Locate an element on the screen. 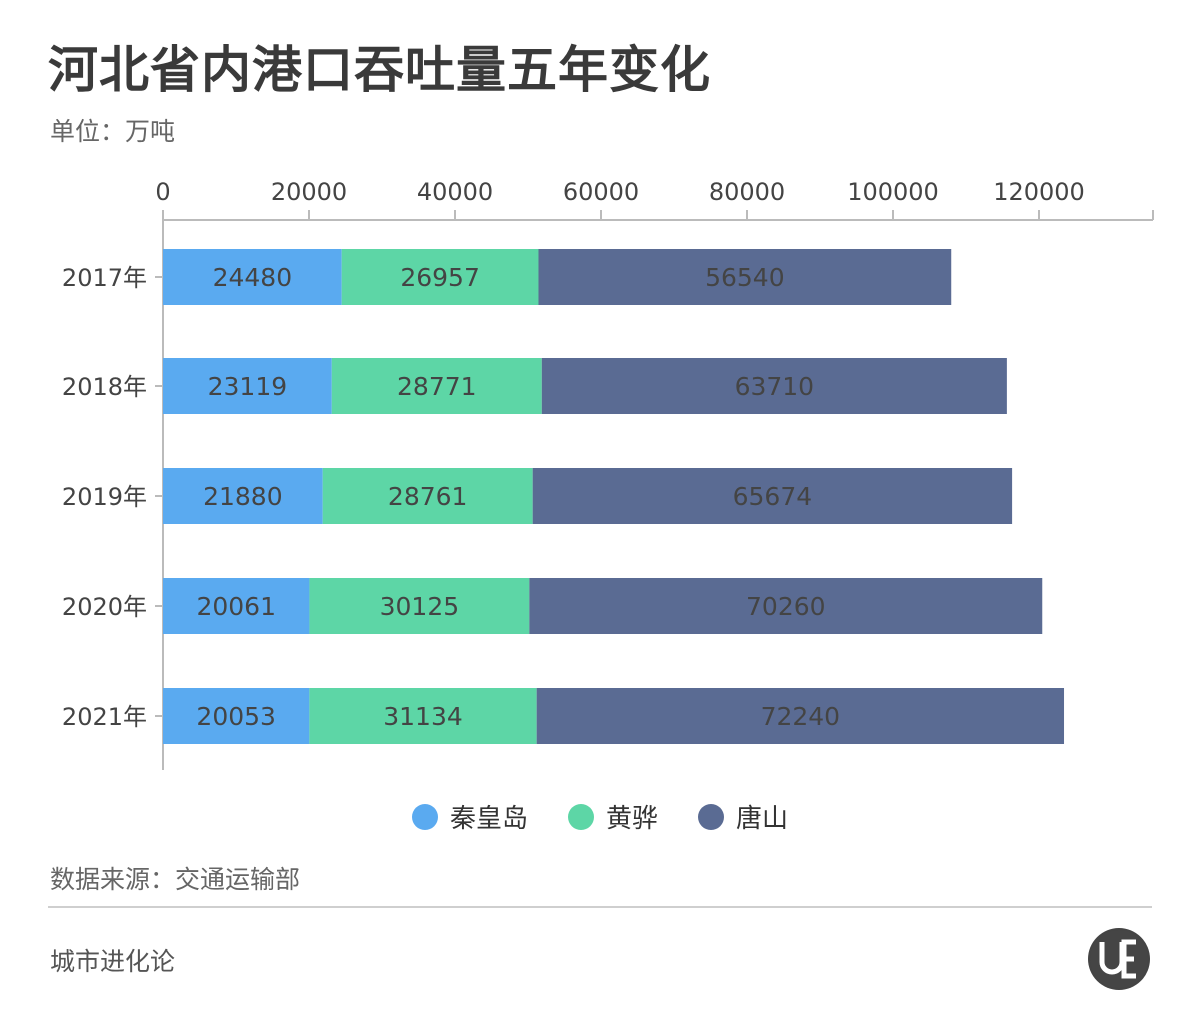 This screenshot has height=1020, width=1200. y-tick-label: 2018年 is located at coordinates (104, 387).